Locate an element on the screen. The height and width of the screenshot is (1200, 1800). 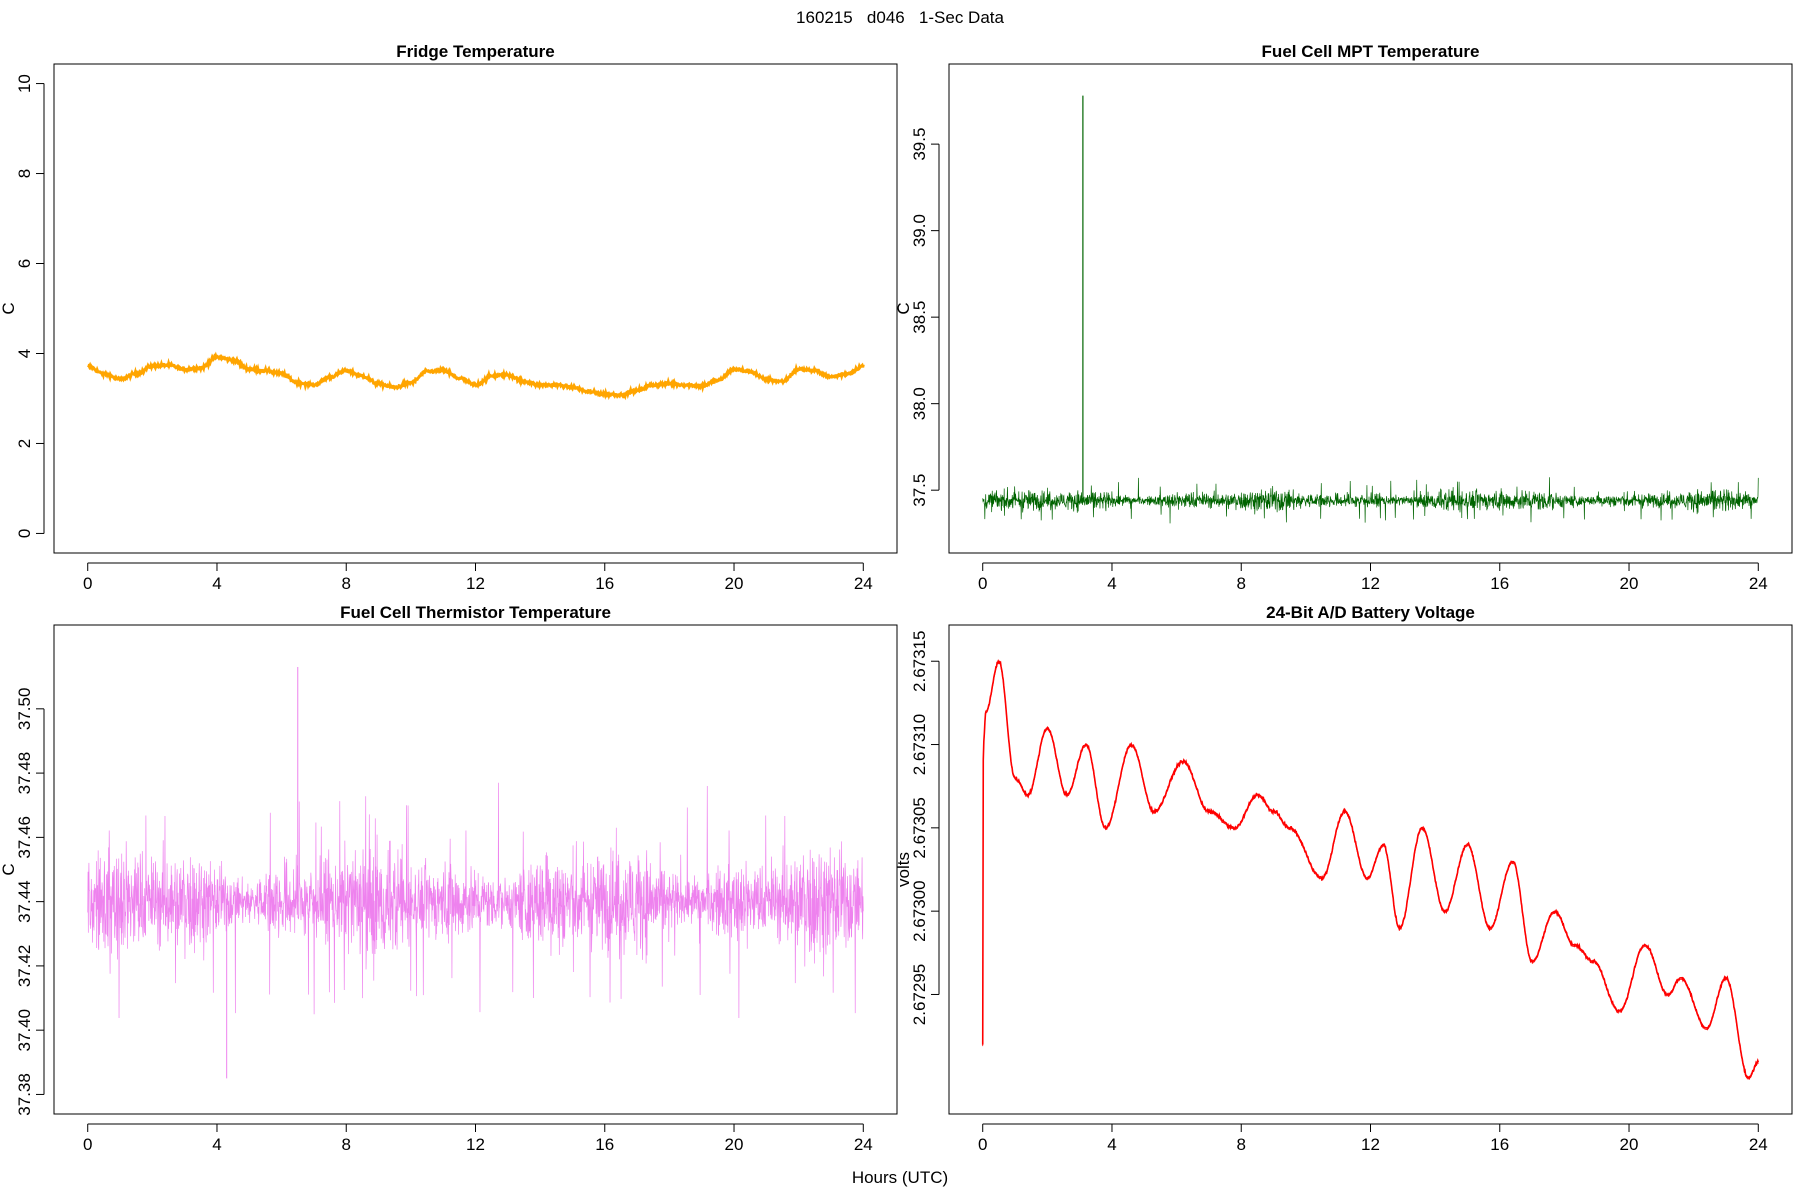
y-tick-label: 2.67295 is located at coordinates (919, 994).